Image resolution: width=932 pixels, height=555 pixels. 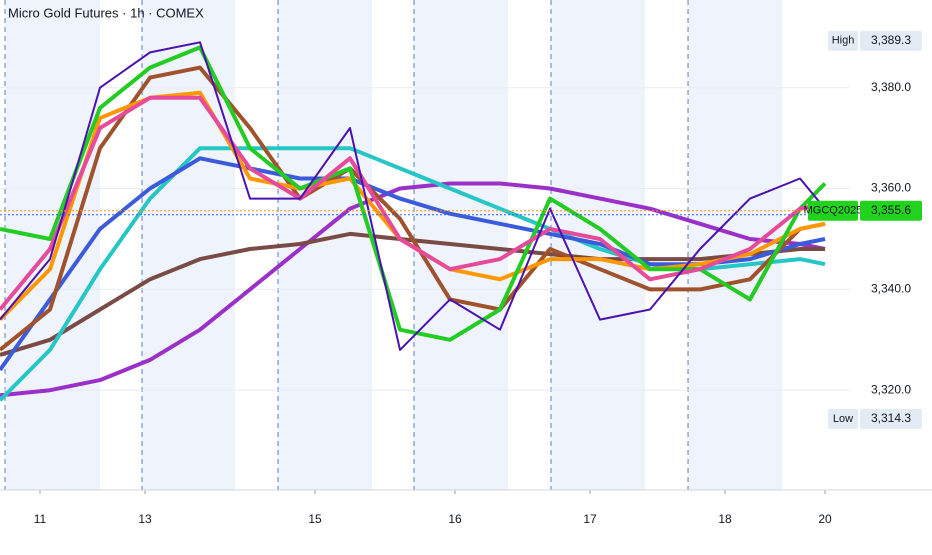 What do you see at coordinates (891, 188) in the screenshot?
I see `y-tick-label: 3,360.0` at bounding box center [891, 188].